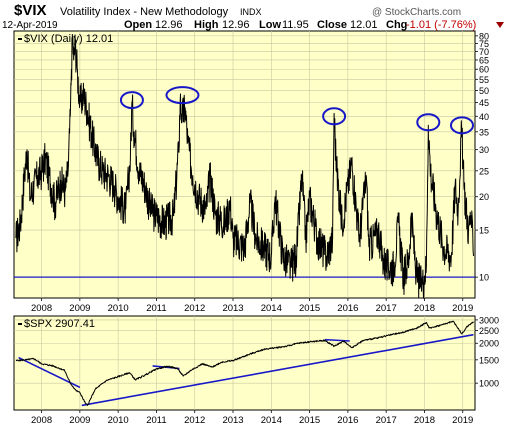 The width and height of the screenshot is (520, 429). I want to click on vix-y-tick-label: 75, so click(484, 44).